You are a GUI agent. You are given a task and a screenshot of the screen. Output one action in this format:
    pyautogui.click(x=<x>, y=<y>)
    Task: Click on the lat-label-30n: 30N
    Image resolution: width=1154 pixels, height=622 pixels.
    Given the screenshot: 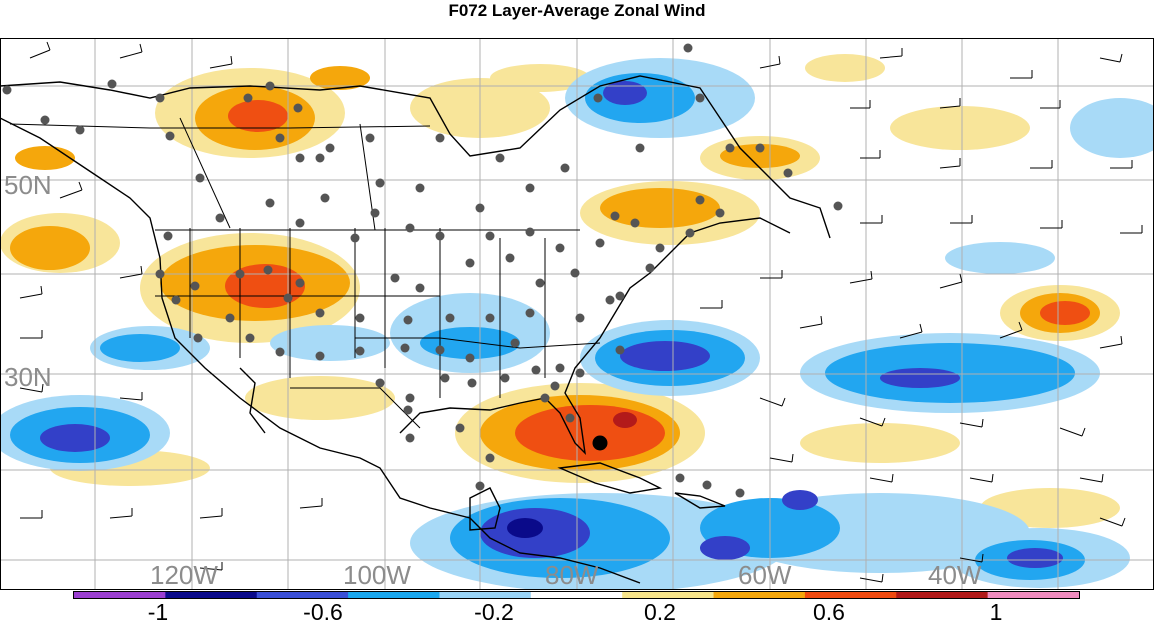 What is the action you would take?
    pyautogui.click(x=28, y=377)
    